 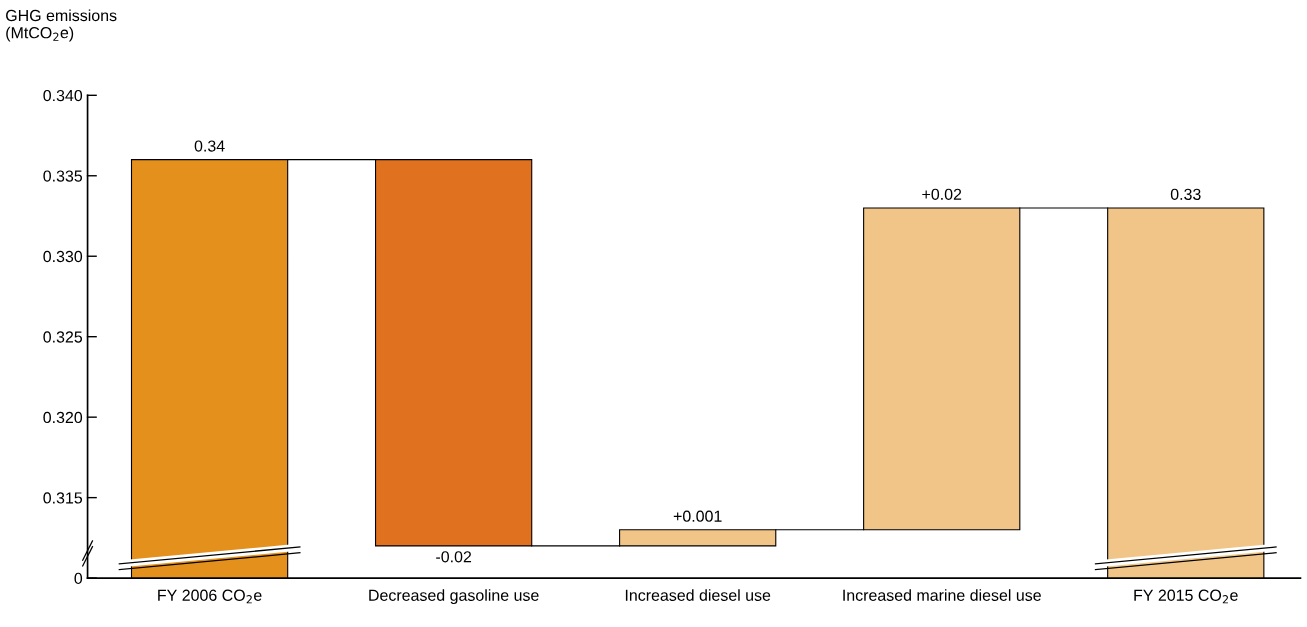 I want to click on x-tick-label: Decreased gasoline use, so click(x=454, y=597).